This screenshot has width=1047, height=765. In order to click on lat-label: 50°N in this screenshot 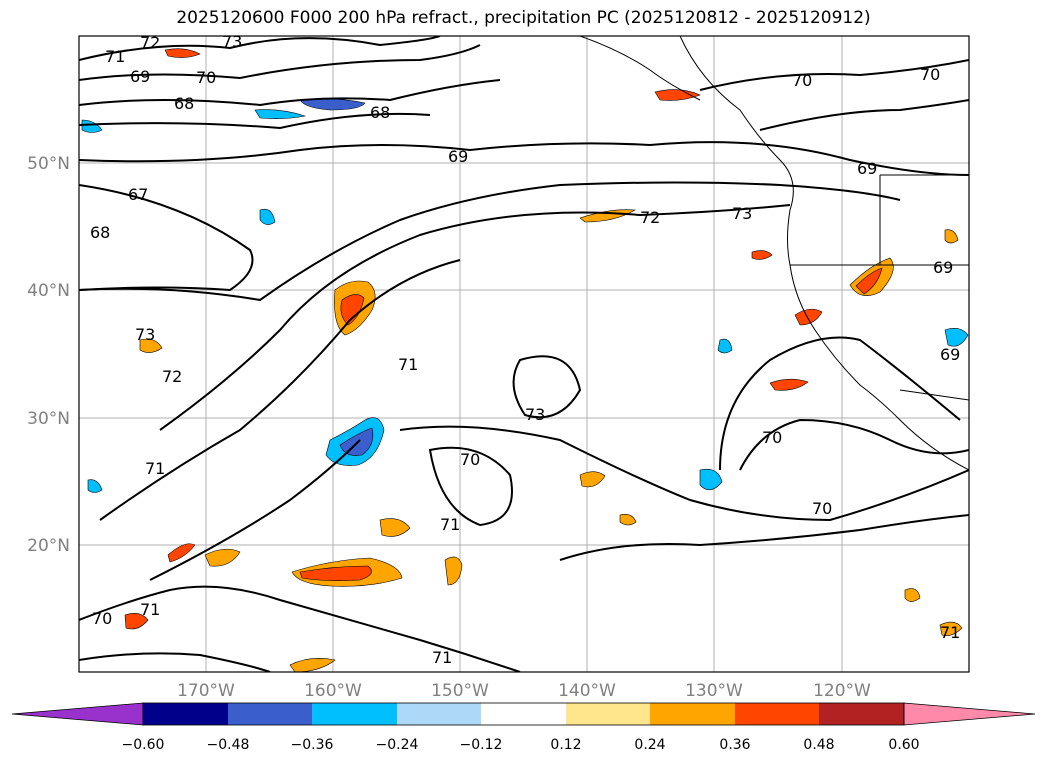, I will do `click(48, 164)`.